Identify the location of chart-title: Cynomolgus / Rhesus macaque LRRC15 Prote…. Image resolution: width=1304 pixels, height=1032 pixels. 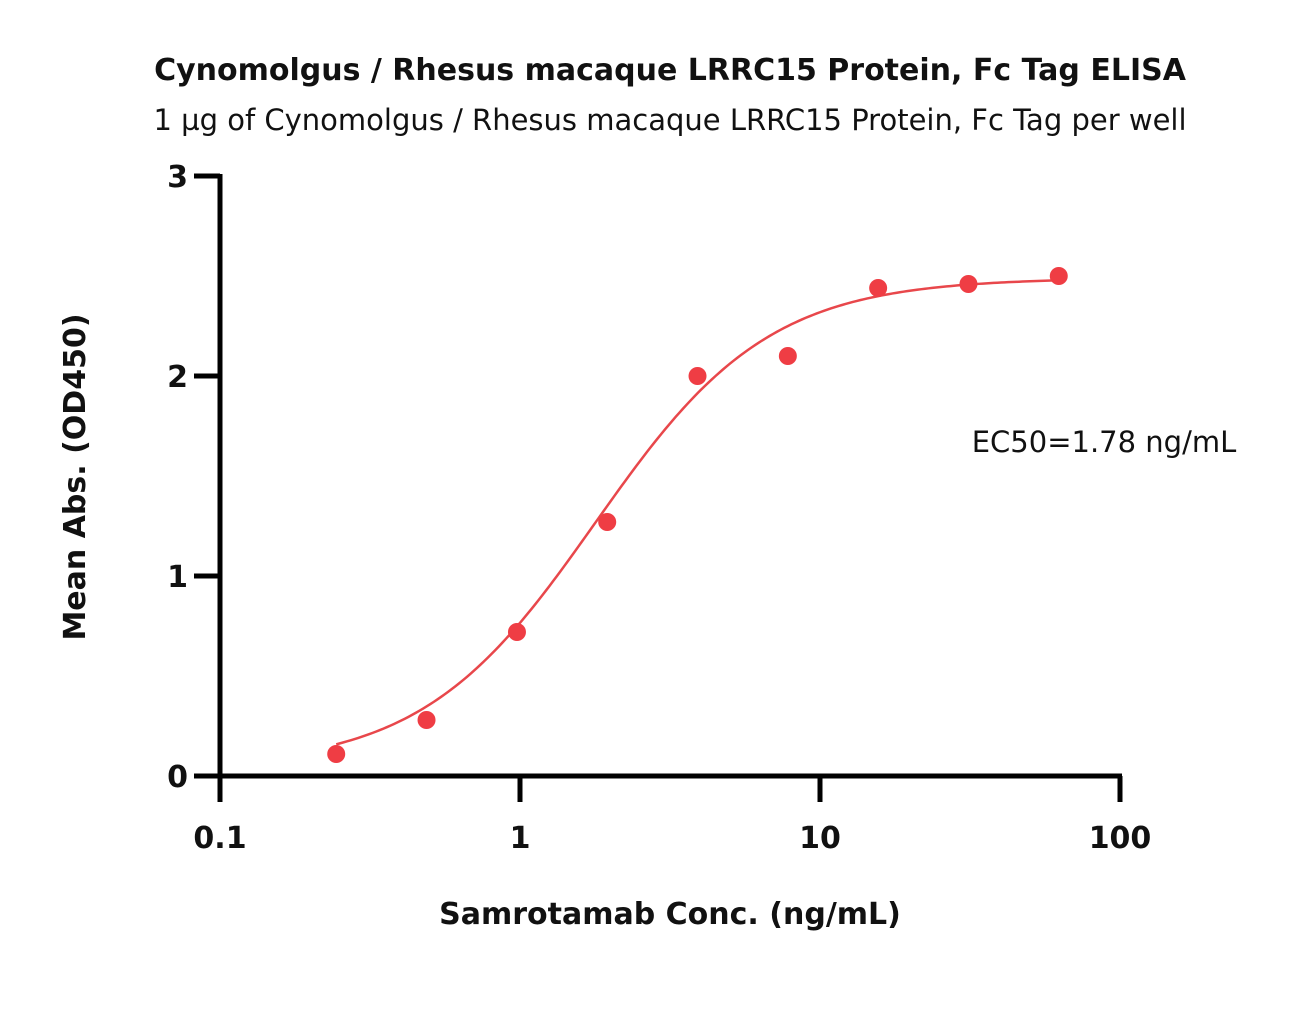
(670, 70).